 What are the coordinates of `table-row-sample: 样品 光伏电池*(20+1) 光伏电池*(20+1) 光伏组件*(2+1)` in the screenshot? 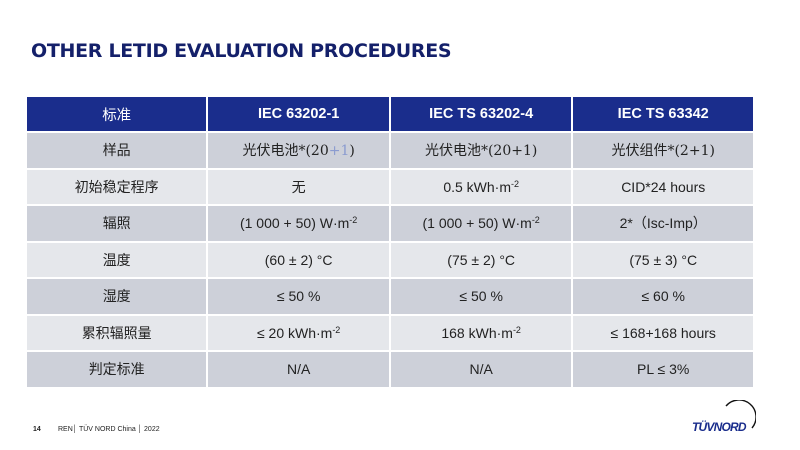 It's located at (389, 150).